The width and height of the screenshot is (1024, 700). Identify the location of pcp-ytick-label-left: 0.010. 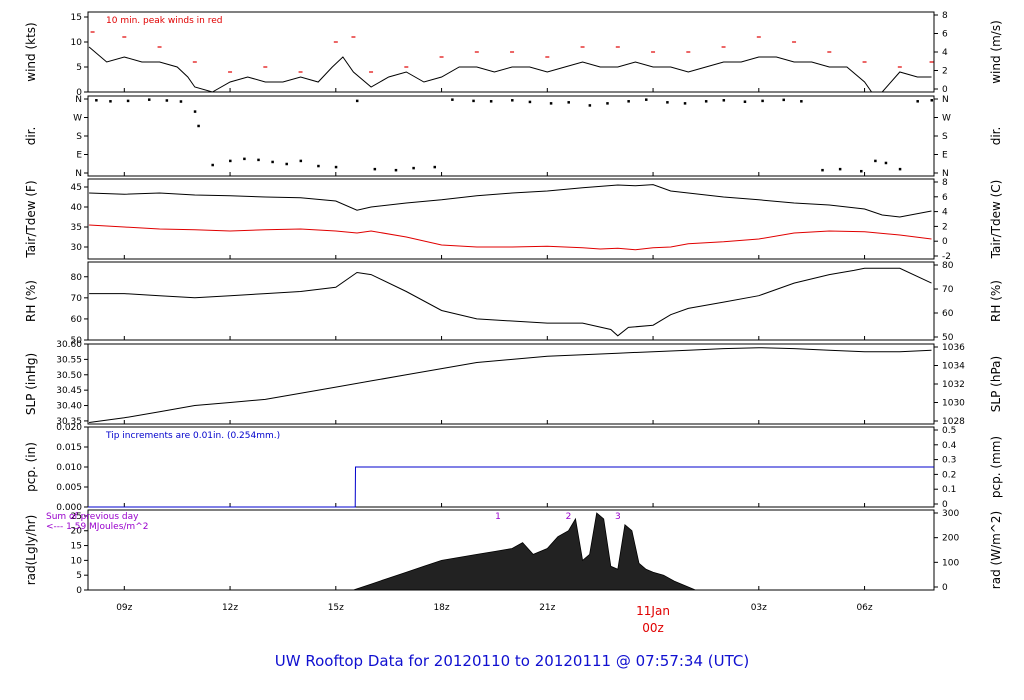
(69, 468).